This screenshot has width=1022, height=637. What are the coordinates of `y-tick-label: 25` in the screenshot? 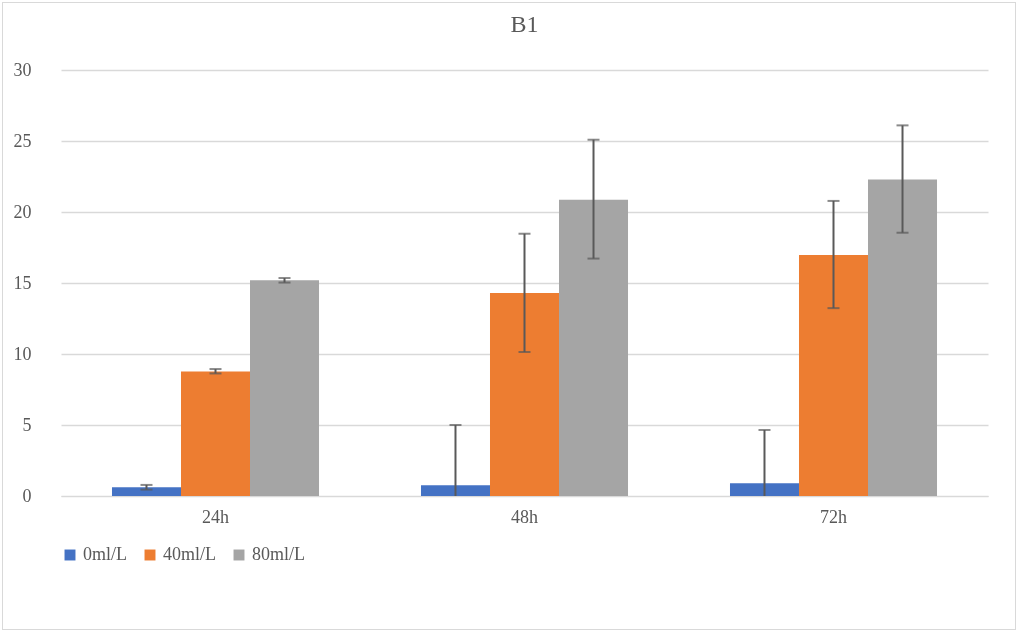 It's located at (22, 140).